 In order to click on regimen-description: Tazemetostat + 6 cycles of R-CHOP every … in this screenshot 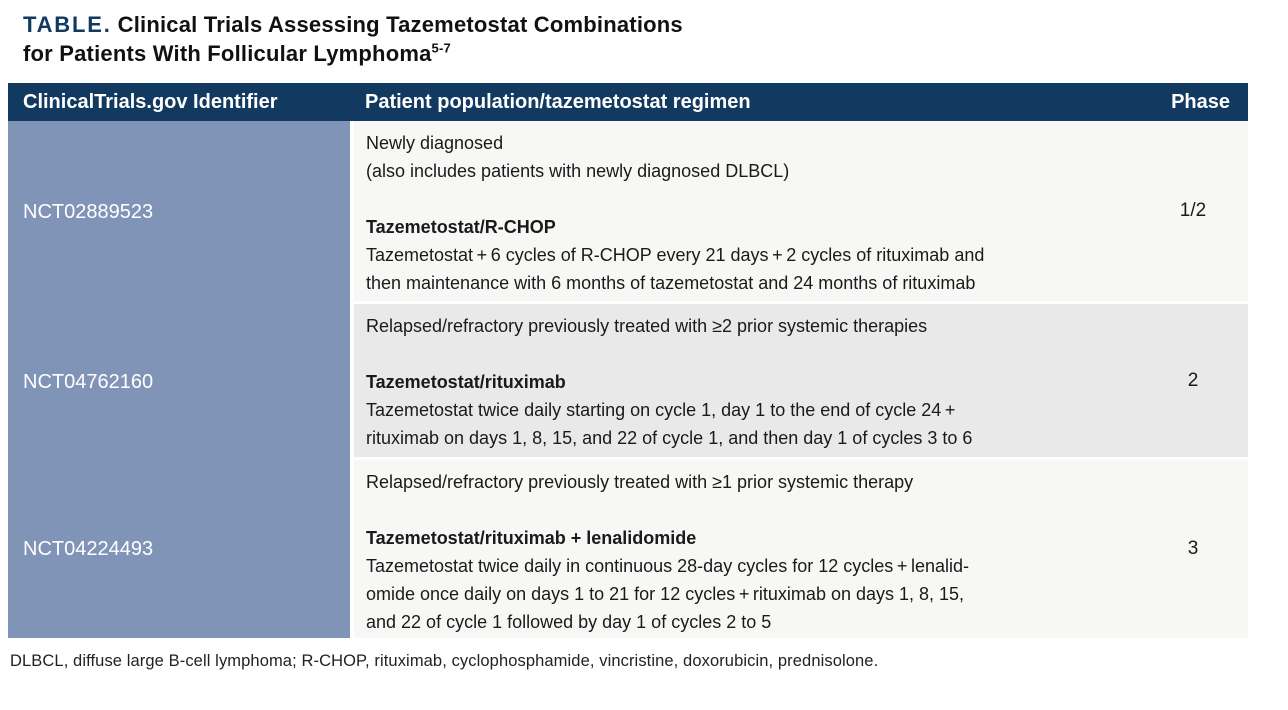, I will do `click(675, 269)`.